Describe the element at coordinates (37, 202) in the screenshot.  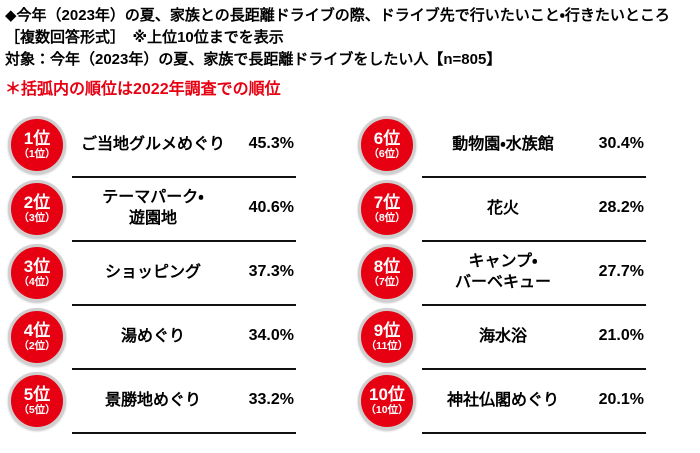
I see `rank-label: 2位` at that location.